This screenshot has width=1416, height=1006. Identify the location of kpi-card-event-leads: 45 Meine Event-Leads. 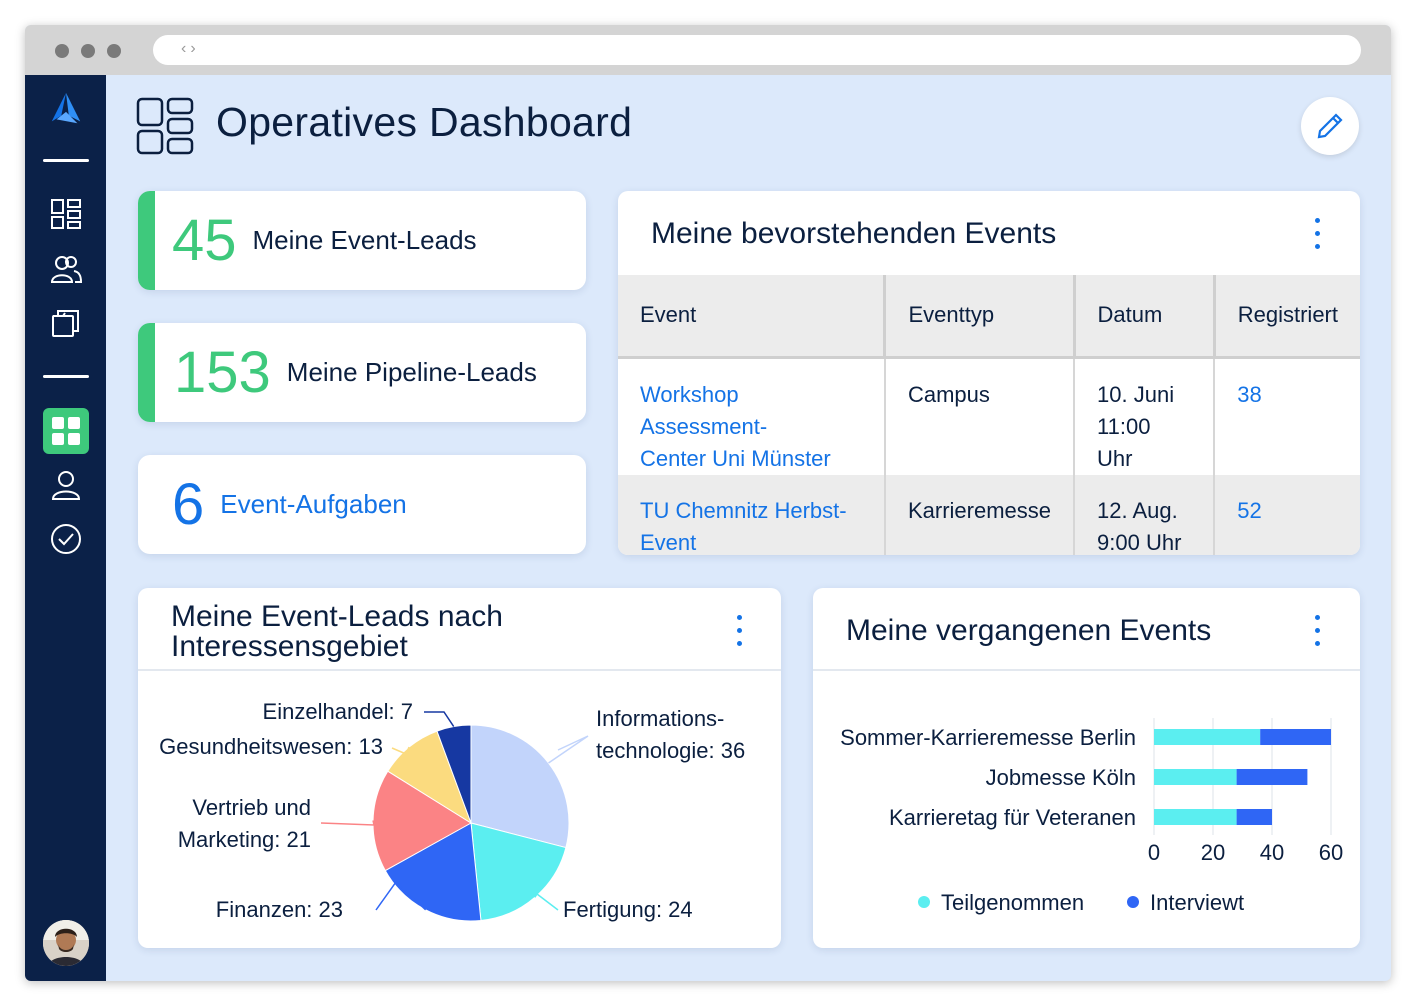
(362, 240).